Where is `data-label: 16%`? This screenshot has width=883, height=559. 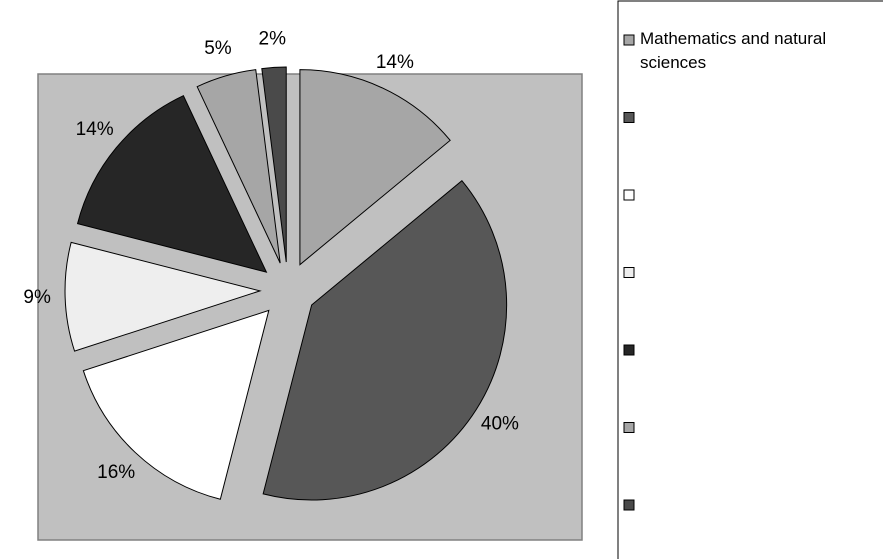 data-label: 16% is located at coordinates (116, 472).